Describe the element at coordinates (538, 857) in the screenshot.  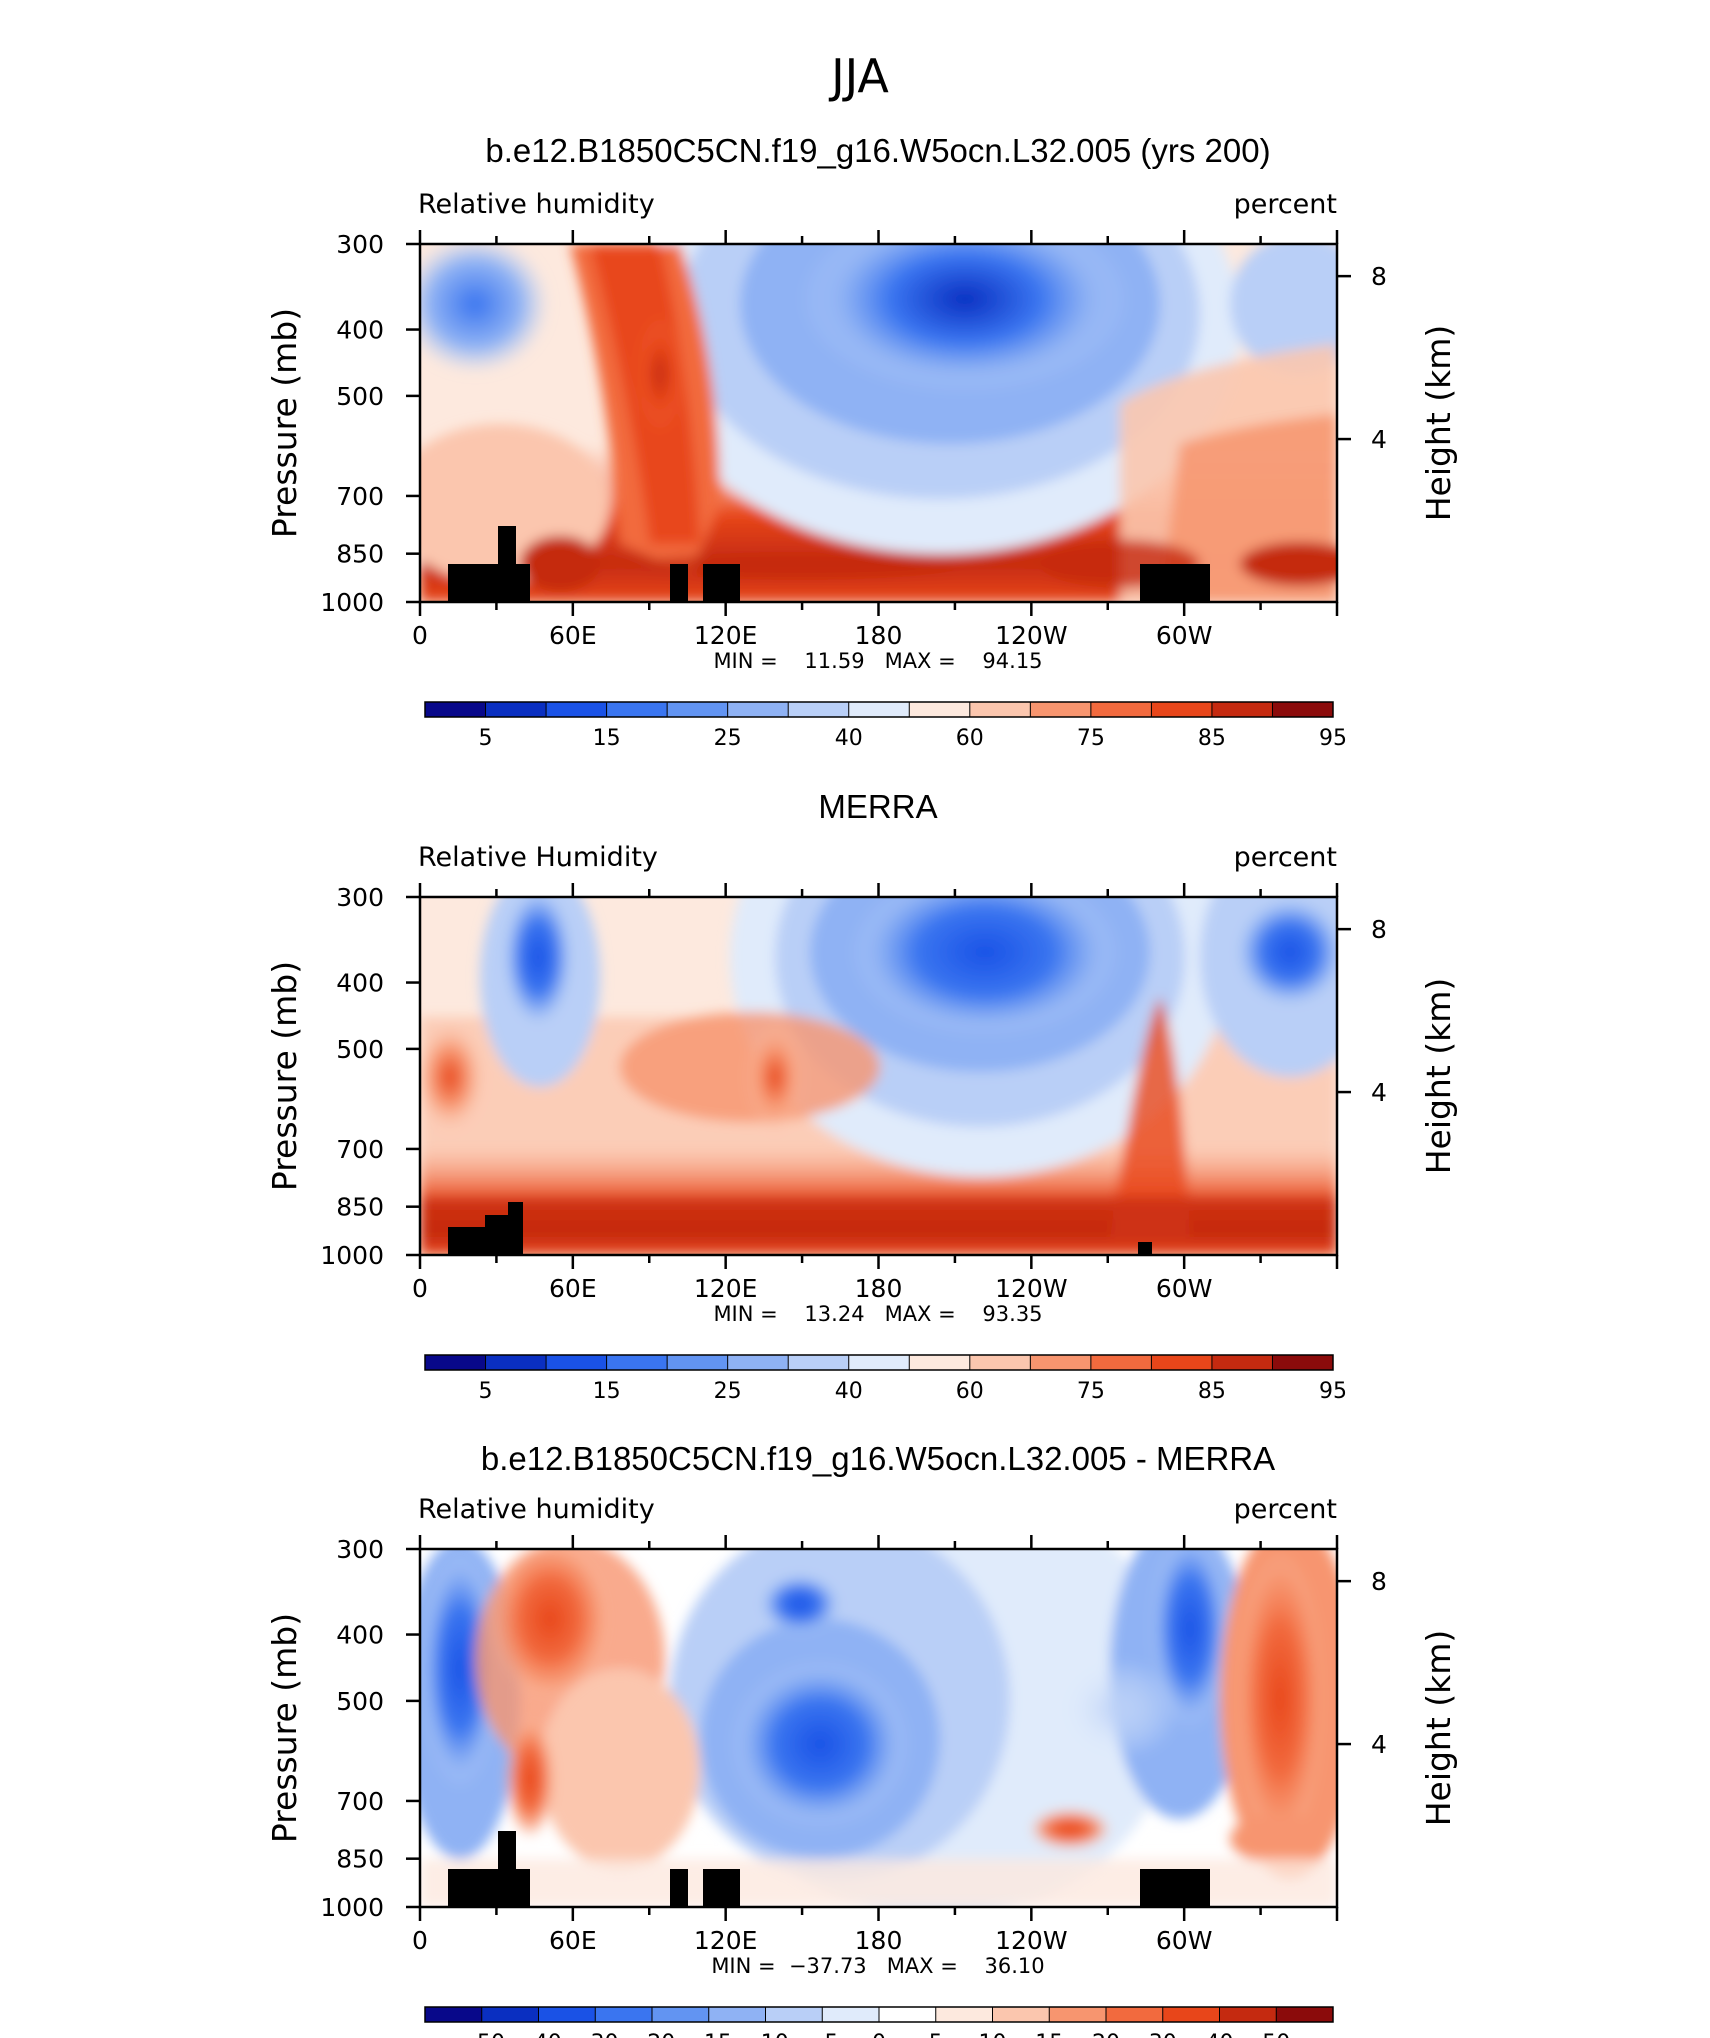
I see `variable-label: Relative Humidity` at that location.